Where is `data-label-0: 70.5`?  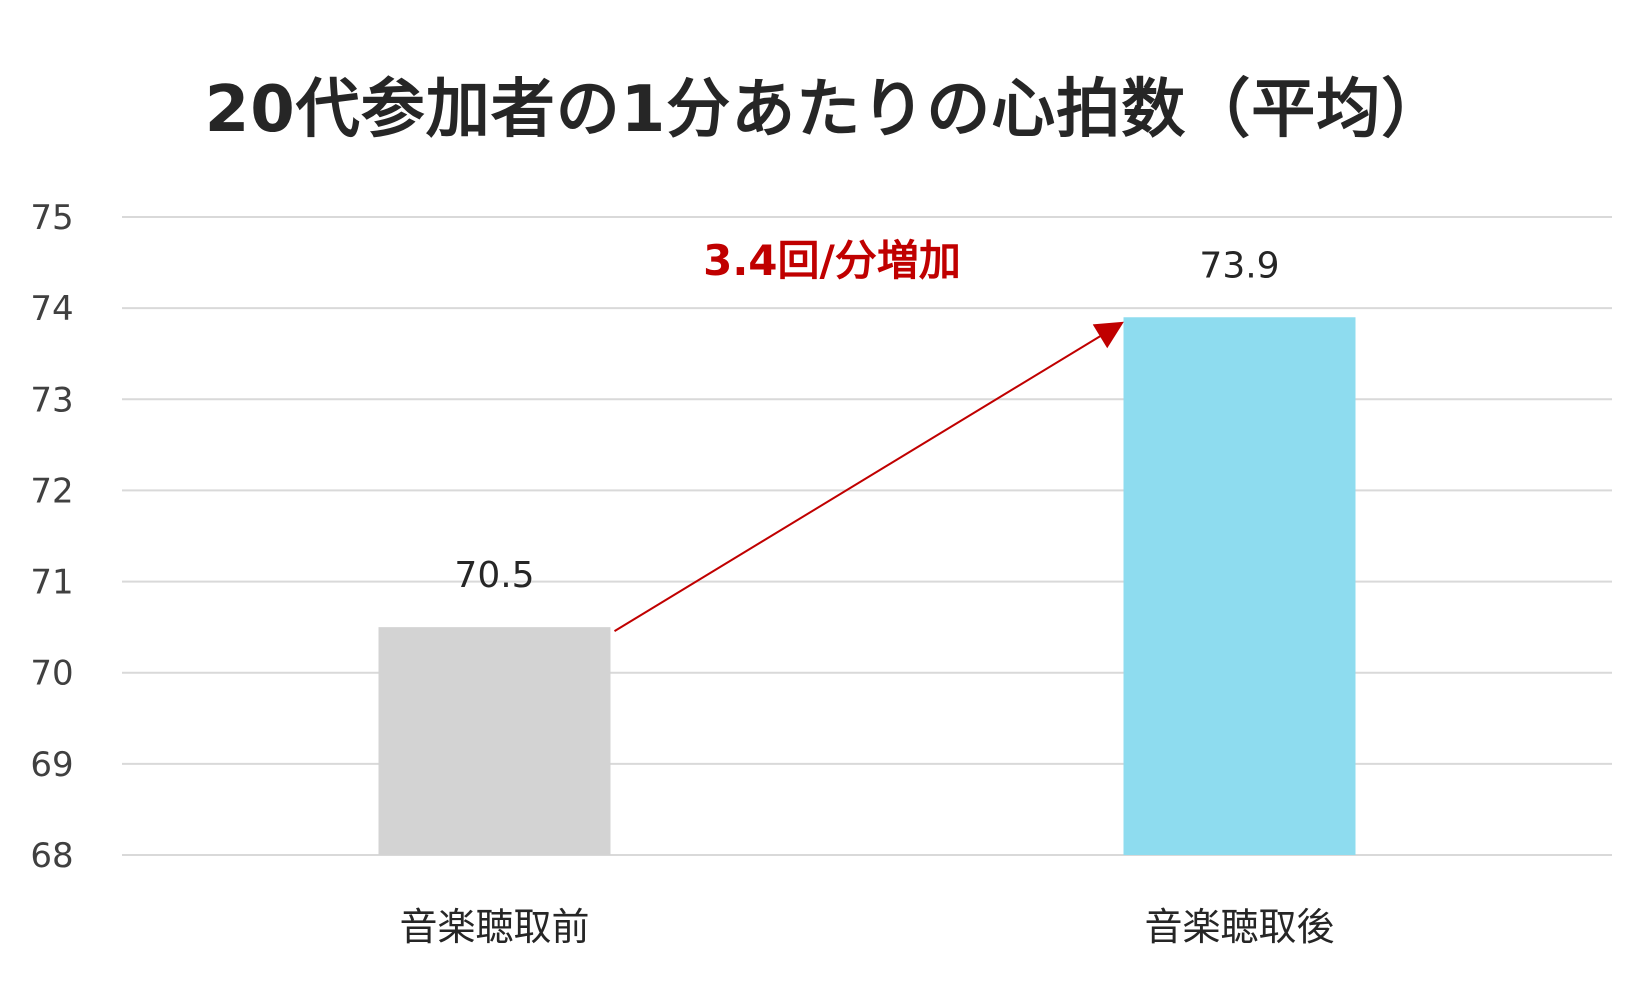 data-label-0: 70.5 is located at coordinates (494, 575).